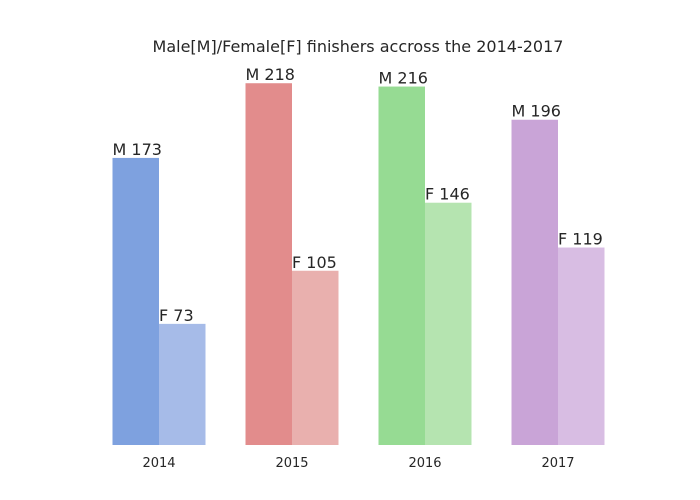  Describe the element at coordinates (581, 346) in the screenshot. I see `bar-f-2017` at that location.